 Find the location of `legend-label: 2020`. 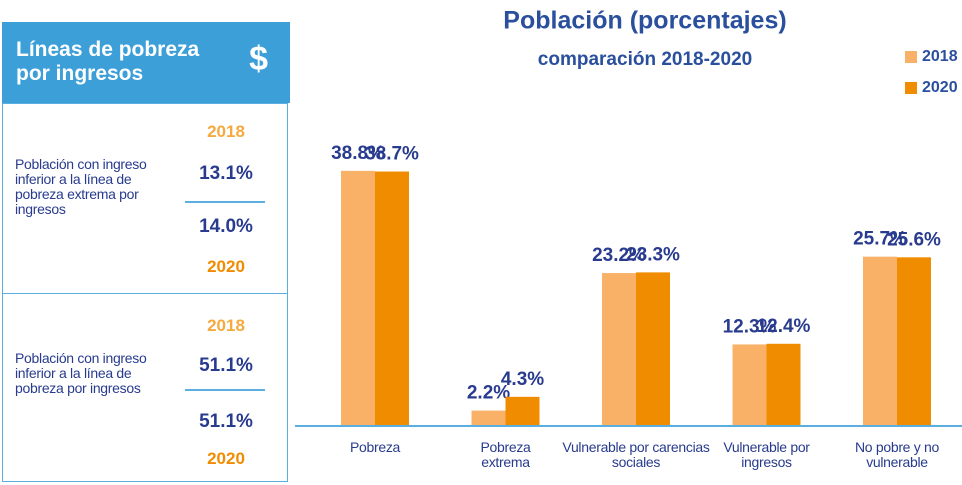

legend-label: 2020 is located at coordinates (940, 87).